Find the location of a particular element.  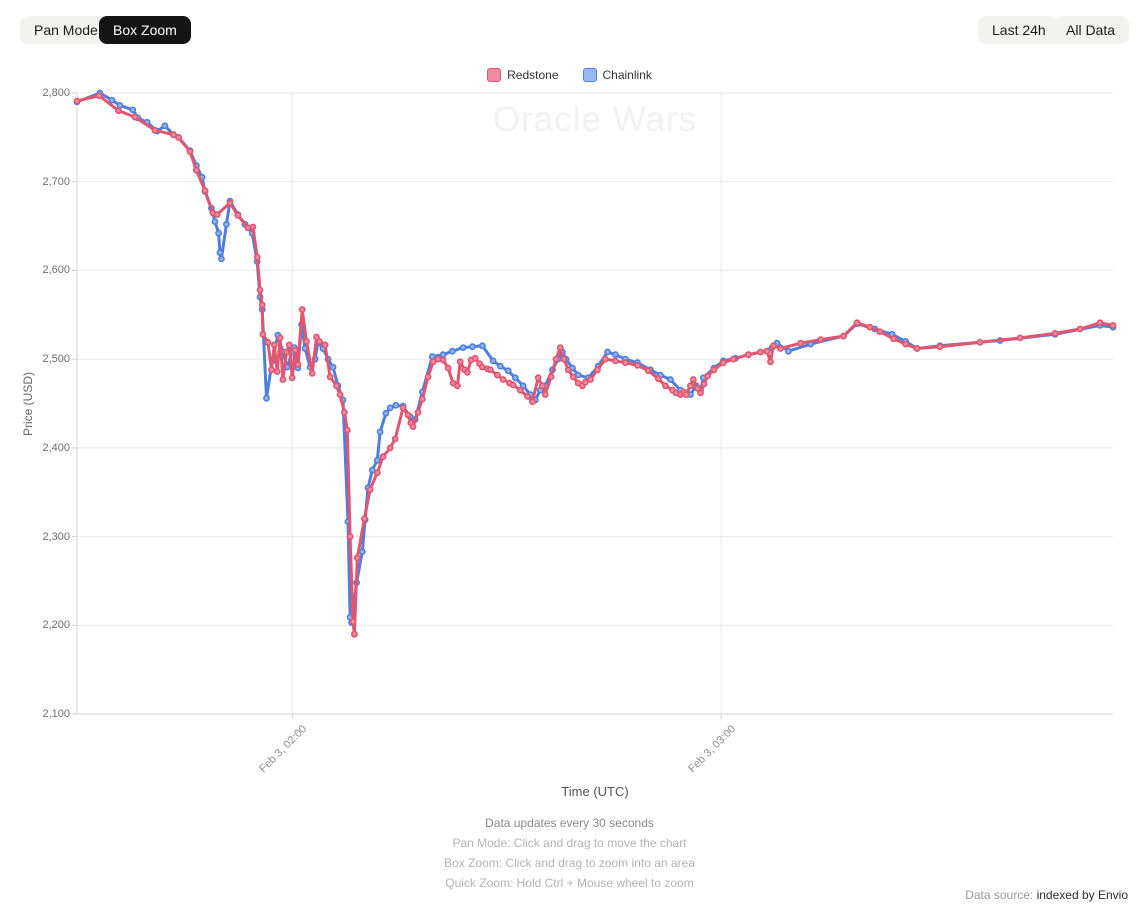

watermark-title: Oracle Wars is located at coordinates (595, 119).